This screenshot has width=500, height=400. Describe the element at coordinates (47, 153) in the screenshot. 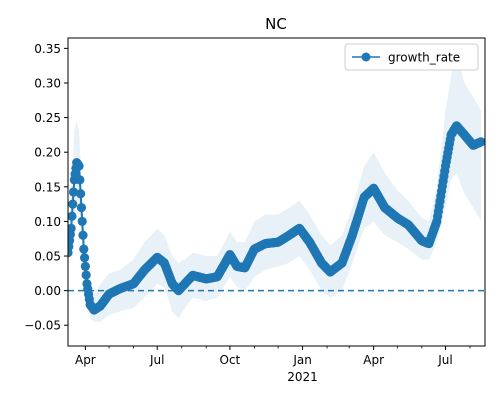

I see `y-tick-label: 0.20` at that location.